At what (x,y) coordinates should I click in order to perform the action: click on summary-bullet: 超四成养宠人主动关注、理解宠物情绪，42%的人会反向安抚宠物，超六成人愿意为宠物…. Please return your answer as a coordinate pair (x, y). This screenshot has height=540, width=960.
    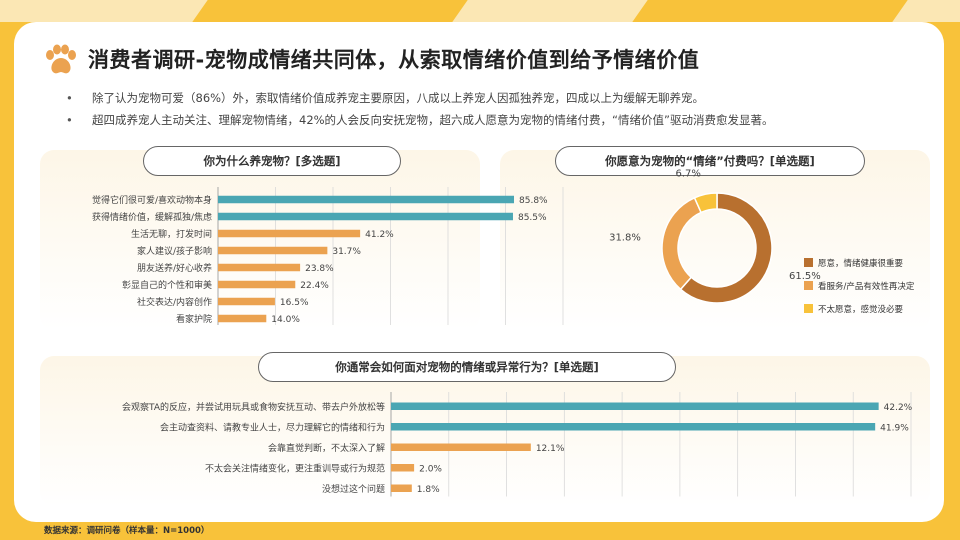
    Looking at the image, I should click on (496, 120).